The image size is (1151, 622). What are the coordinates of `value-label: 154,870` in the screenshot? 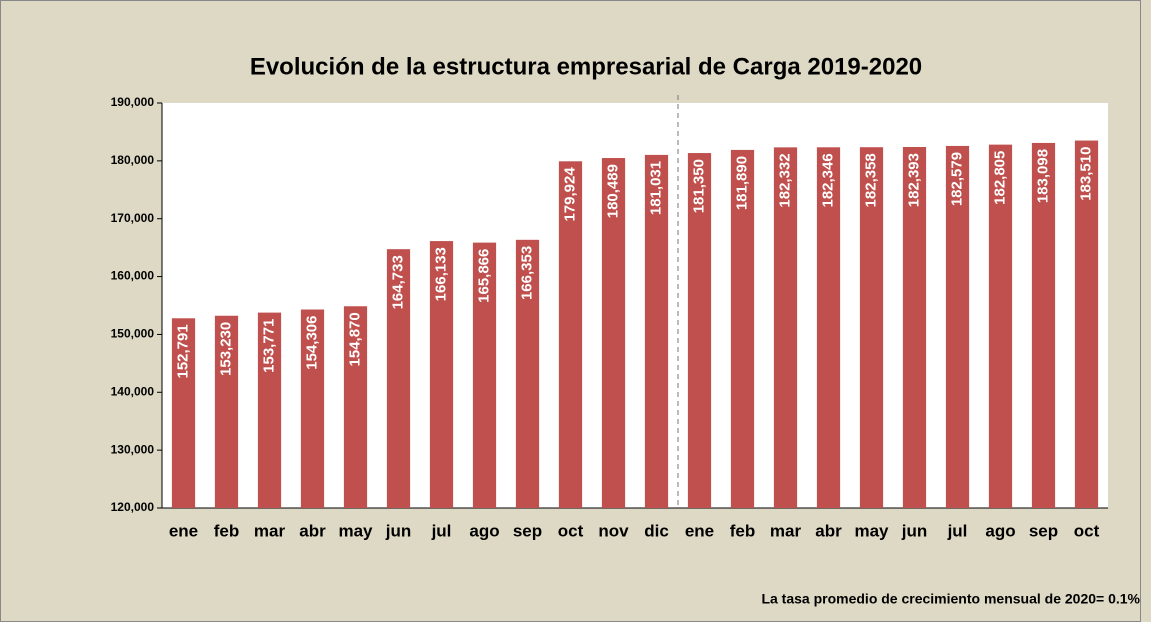 It's located at (354, 339).